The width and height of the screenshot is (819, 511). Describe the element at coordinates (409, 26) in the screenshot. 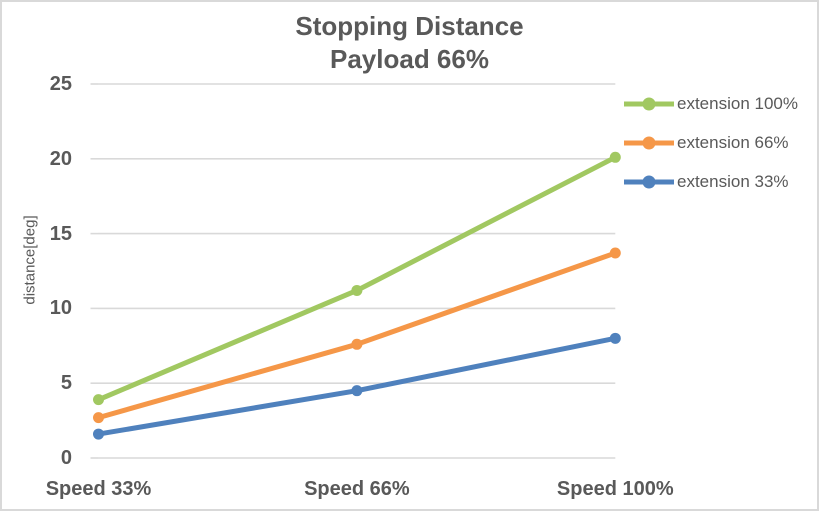

I see `chart-title-line1: Stopping Distance` at that location.